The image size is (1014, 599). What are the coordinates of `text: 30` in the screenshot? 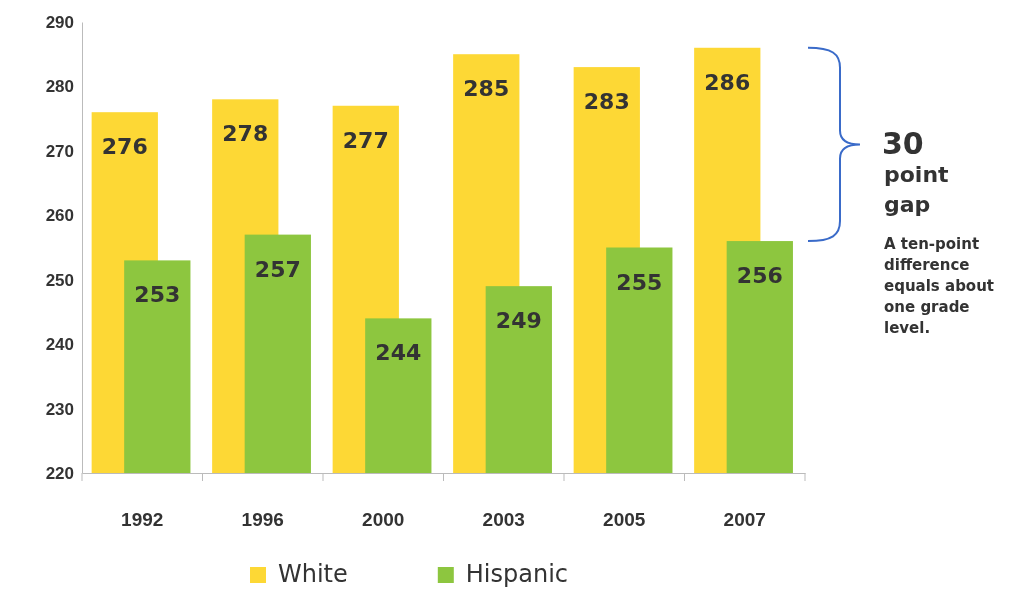 It's located at (903, 144).